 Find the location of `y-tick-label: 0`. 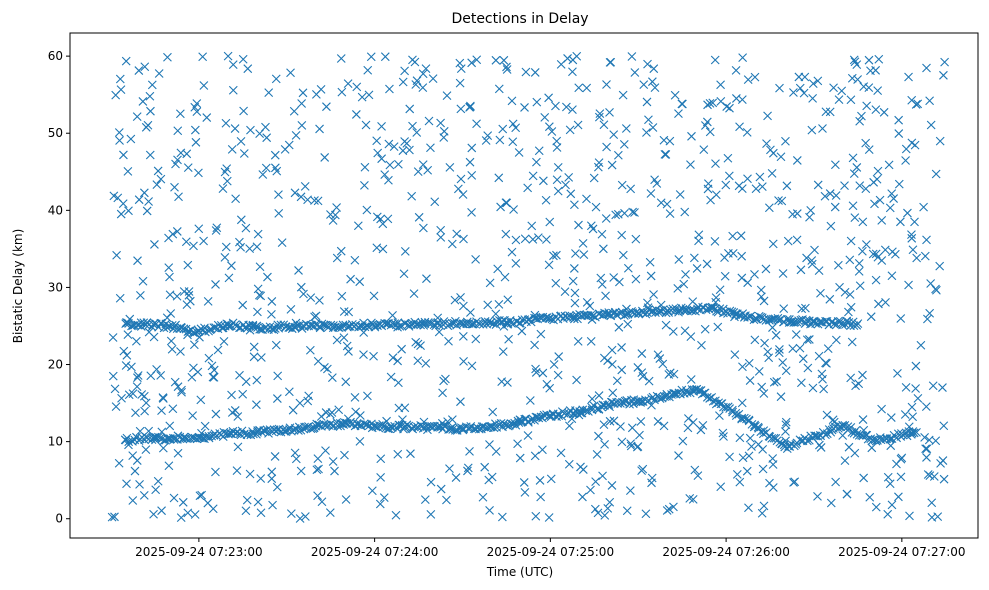

y-tick-label: 0 is located at coordinates (59, 519).